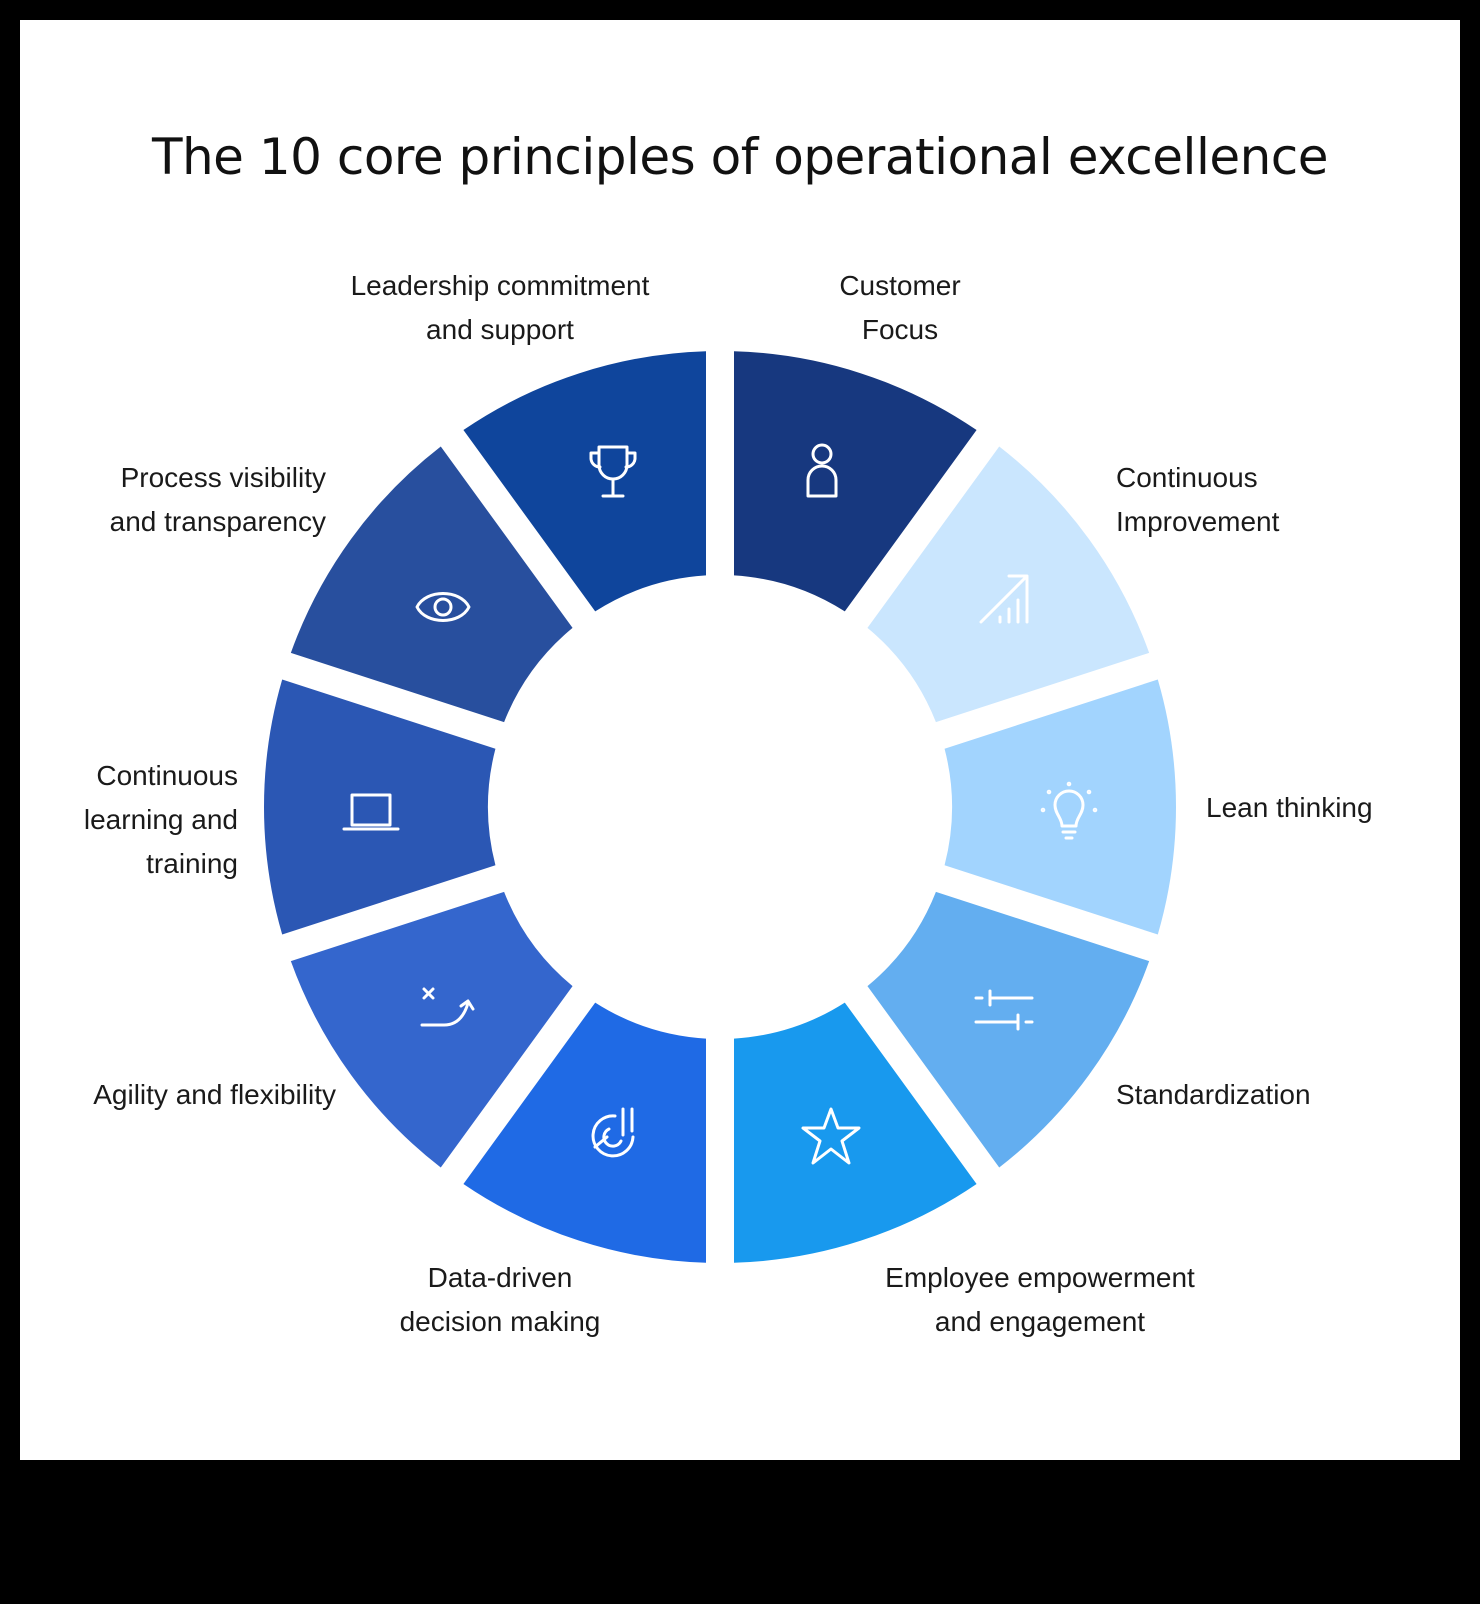  I want to click on label-lean-thinking: Lean thinking, so click(1289, 807).